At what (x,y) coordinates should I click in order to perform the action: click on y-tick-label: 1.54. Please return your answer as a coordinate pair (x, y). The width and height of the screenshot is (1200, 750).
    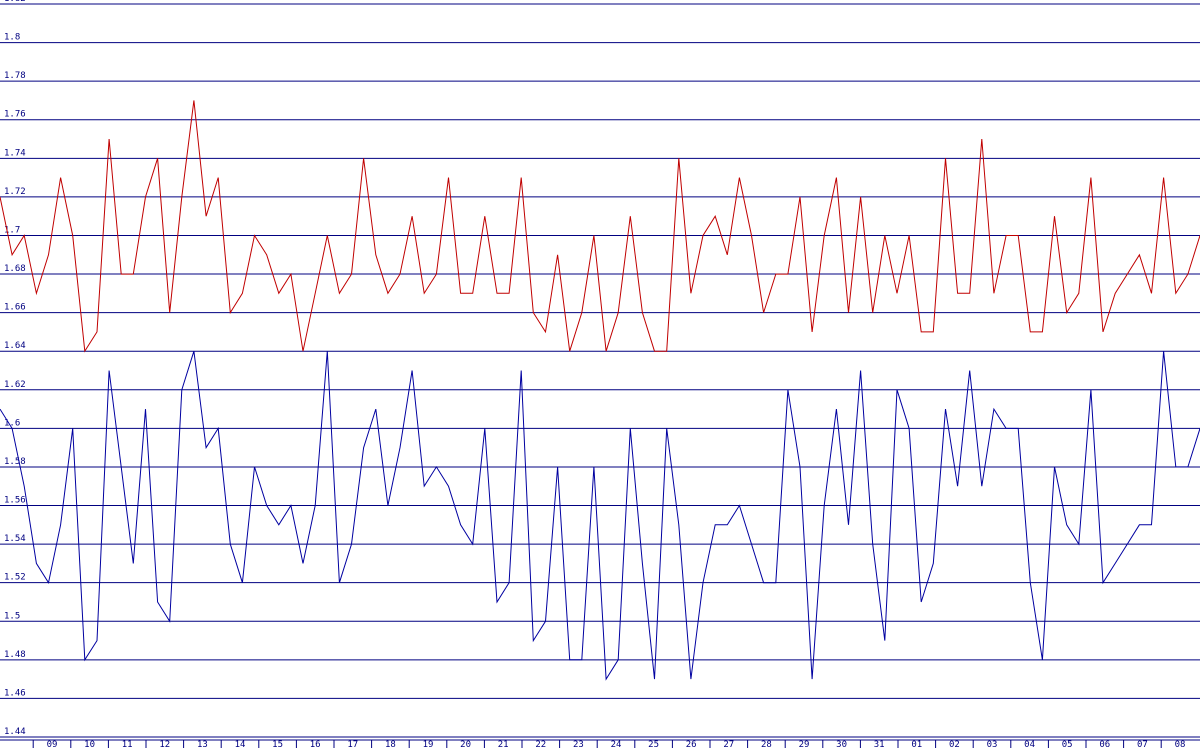
    Looking at the image, I should click on (15, 539).